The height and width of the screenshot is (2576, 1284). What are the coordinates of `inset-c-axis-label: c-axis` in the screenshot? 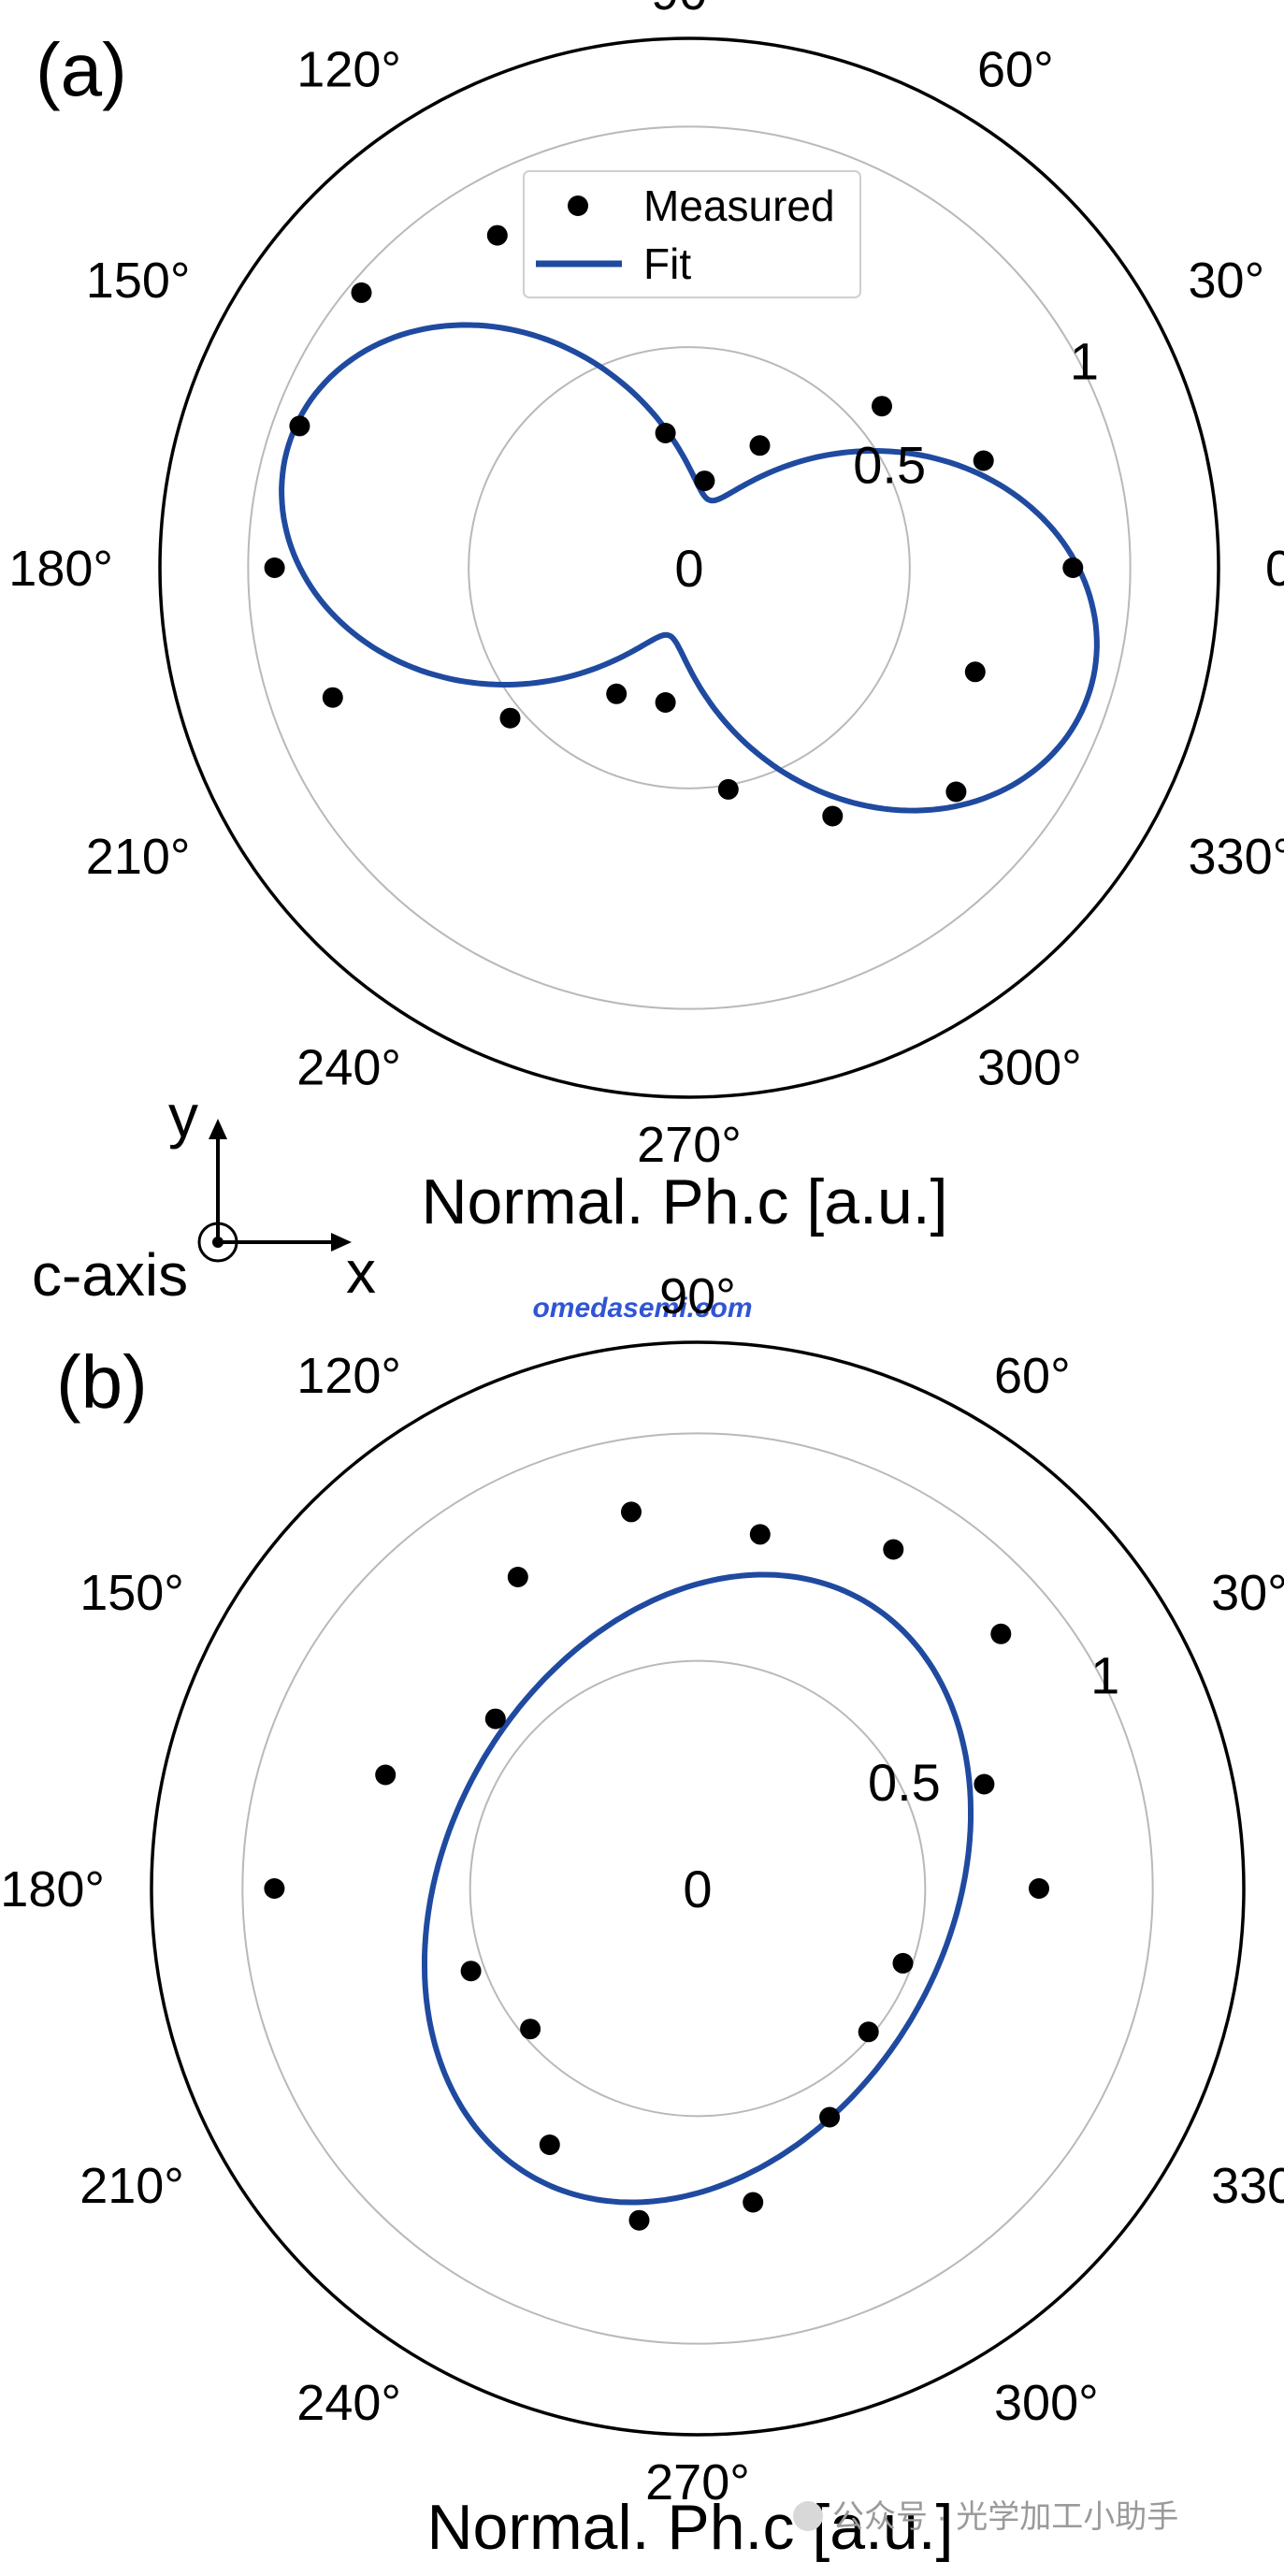 It's located at (110, 1275).